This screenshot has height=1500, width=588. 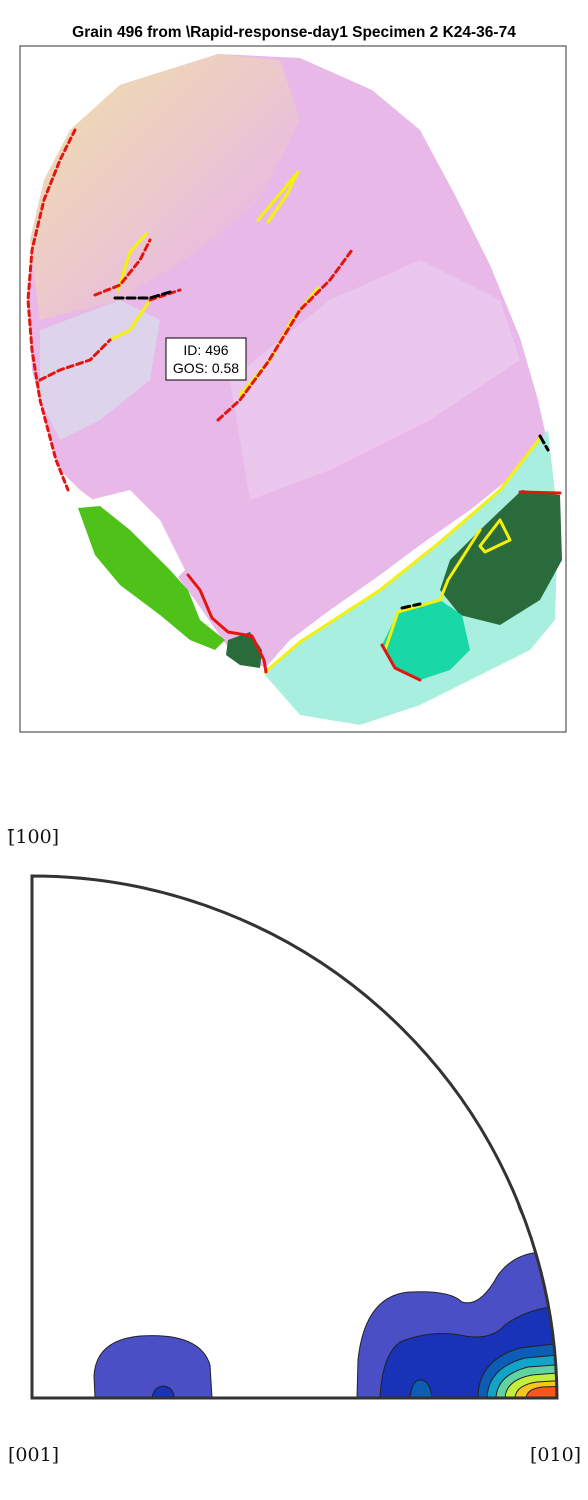 I want to click on twin-boundary-teal, so click(x=432, y=590).